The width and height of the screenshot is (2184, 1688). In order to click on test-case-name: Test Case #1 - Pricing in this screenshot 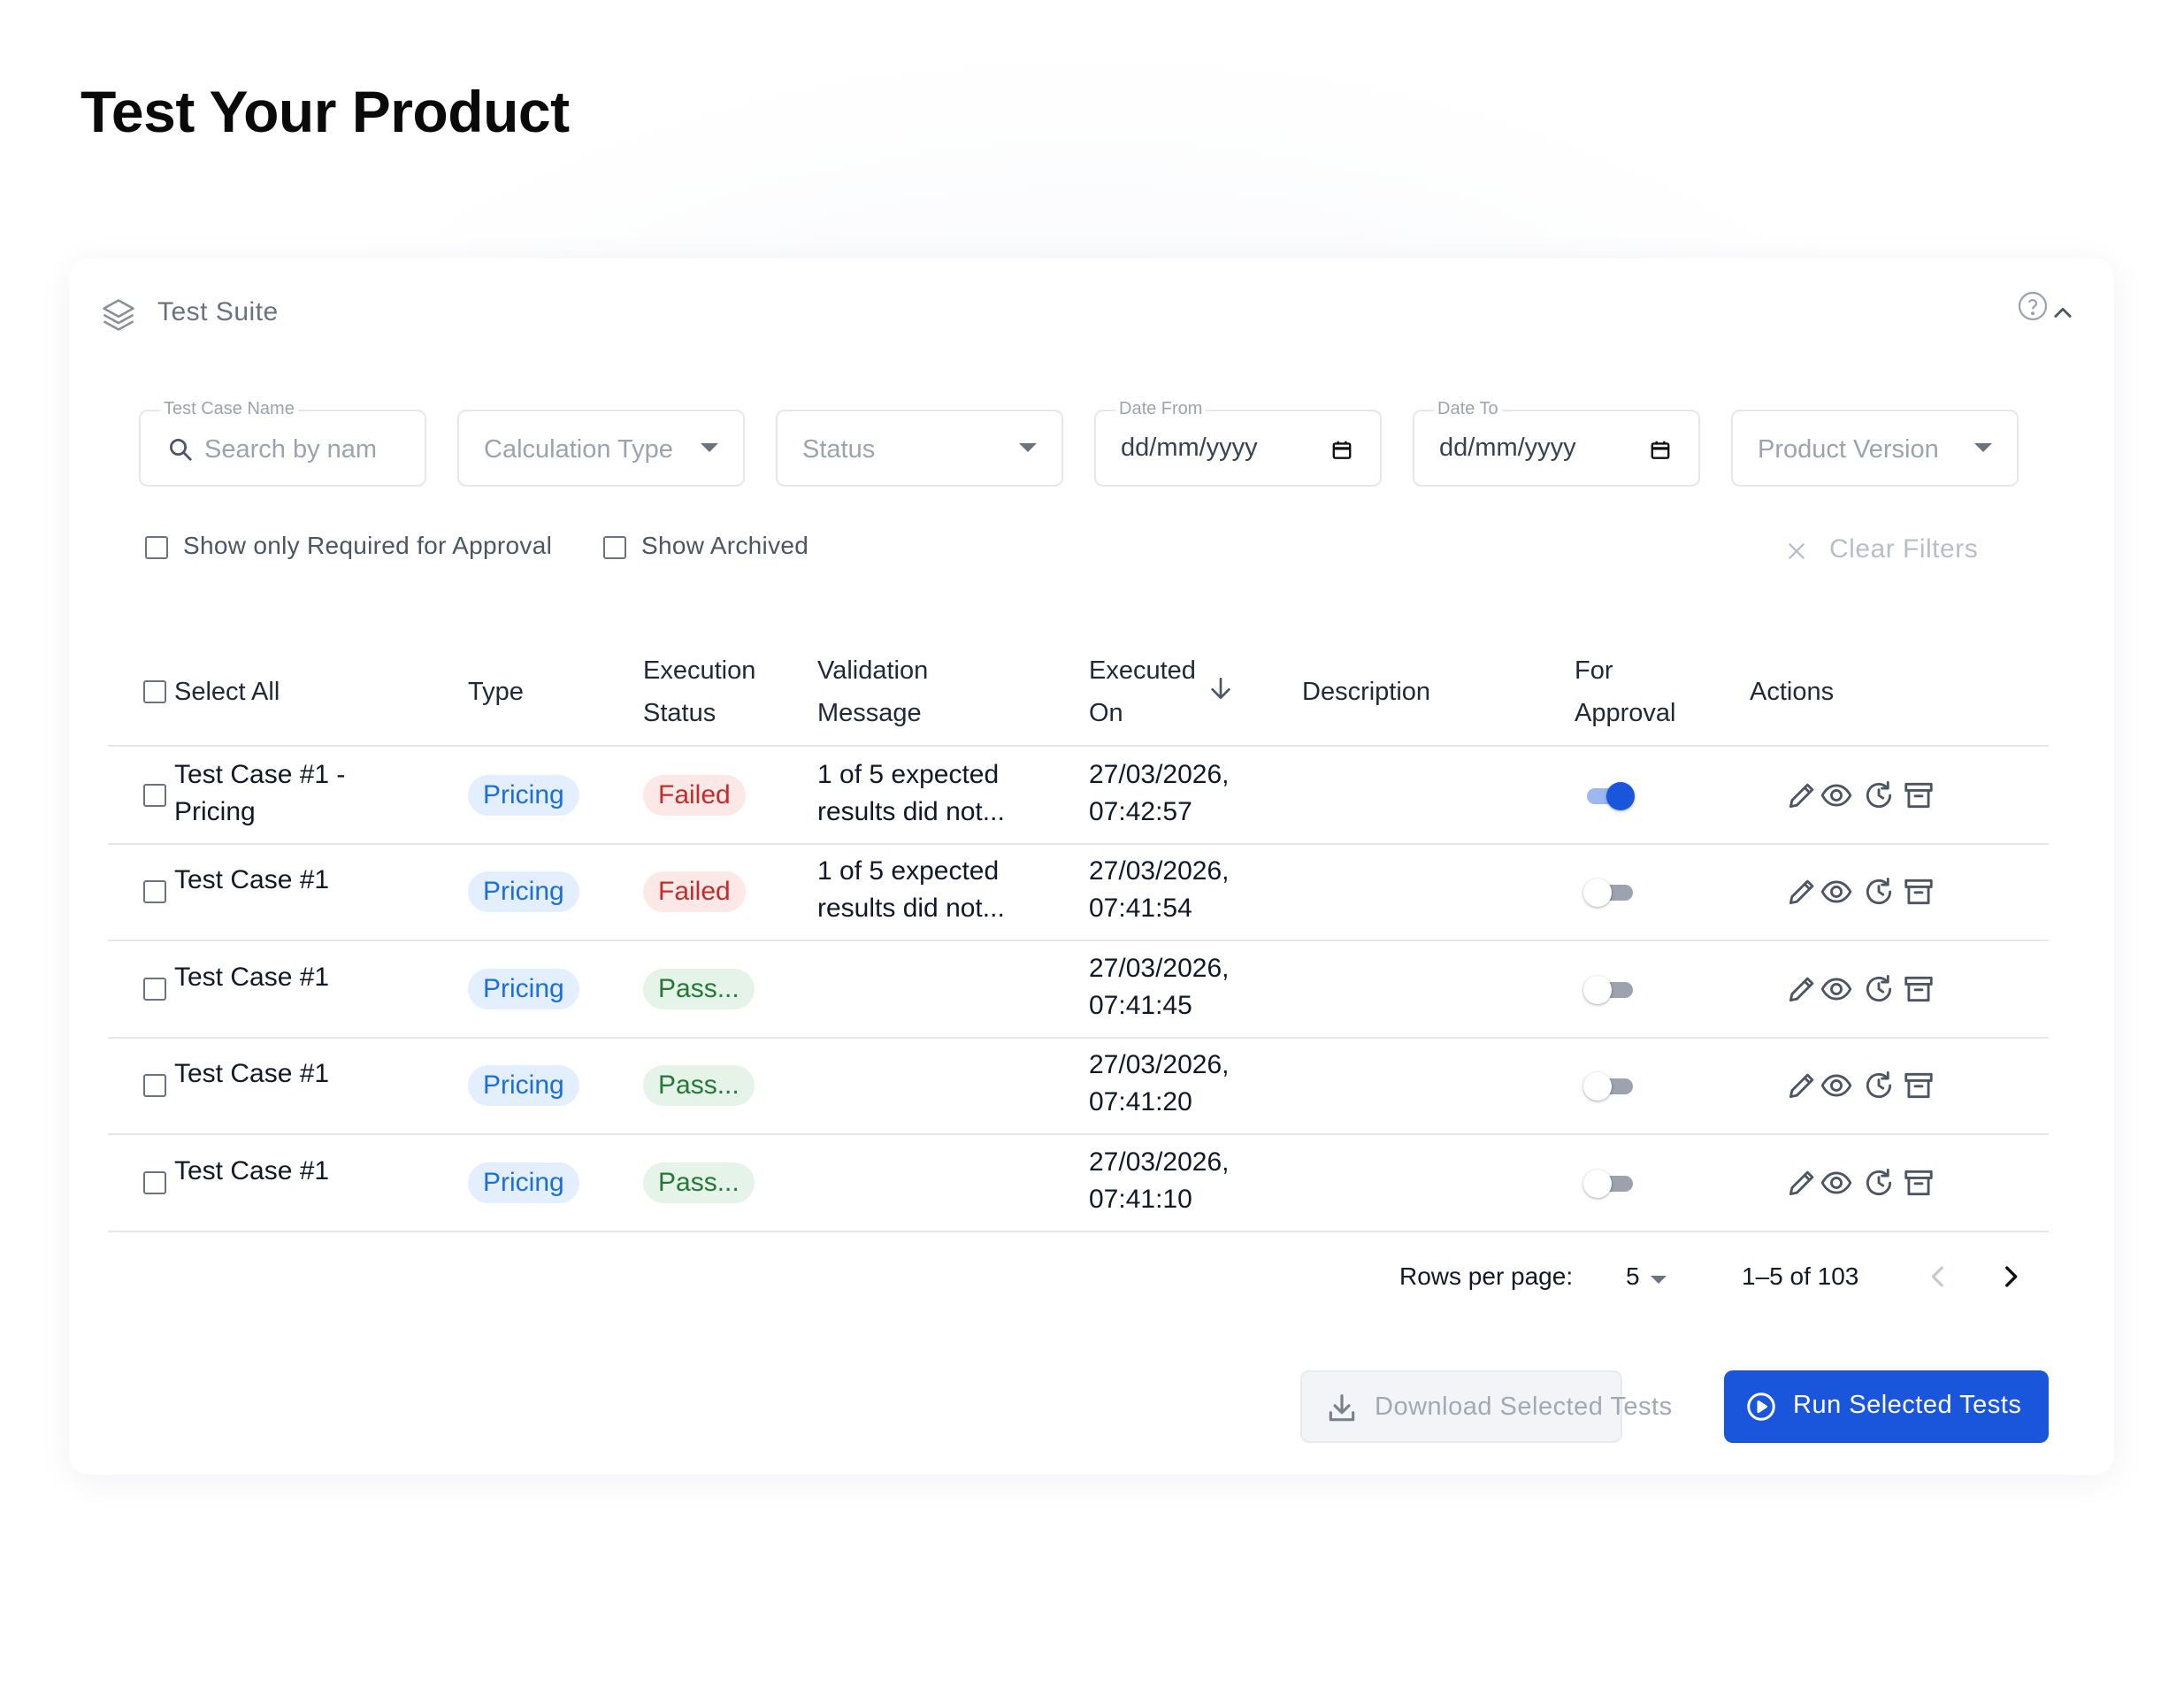, I will do `click(259, 793)`.